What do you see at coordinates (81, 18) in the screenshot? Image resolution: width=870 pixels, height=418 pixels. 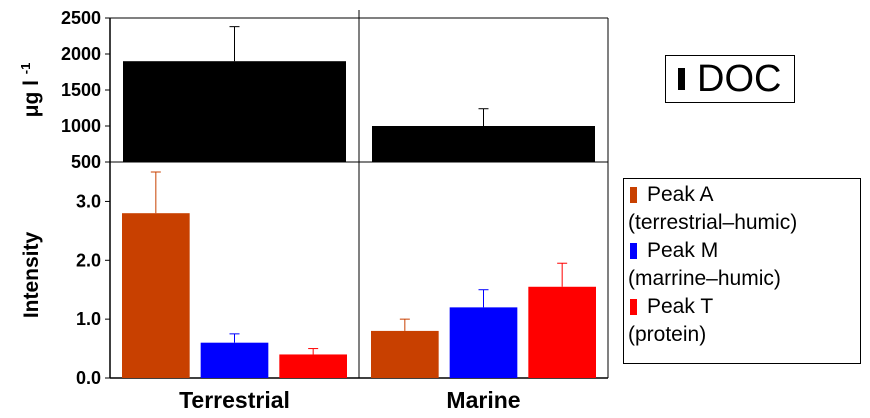 I see `y-tick-label: 2500` at bounding box center [81, 18].